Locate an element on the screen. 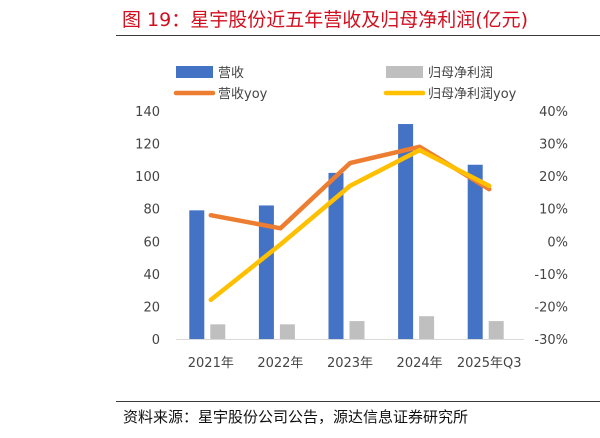  x-axis-ticks: 2021年 2022年 2023年 2024年 2025年Q3 is located at coordinates (355, 363).